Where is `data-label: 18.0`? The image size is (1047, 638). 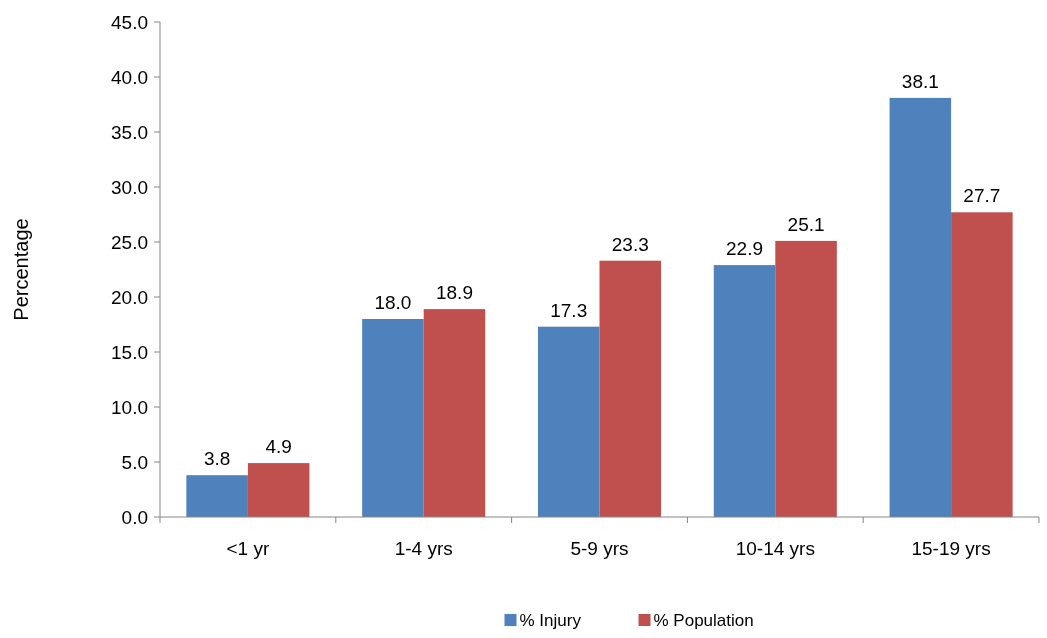 data-label: 18.0 is located at coordinates (393, 302).